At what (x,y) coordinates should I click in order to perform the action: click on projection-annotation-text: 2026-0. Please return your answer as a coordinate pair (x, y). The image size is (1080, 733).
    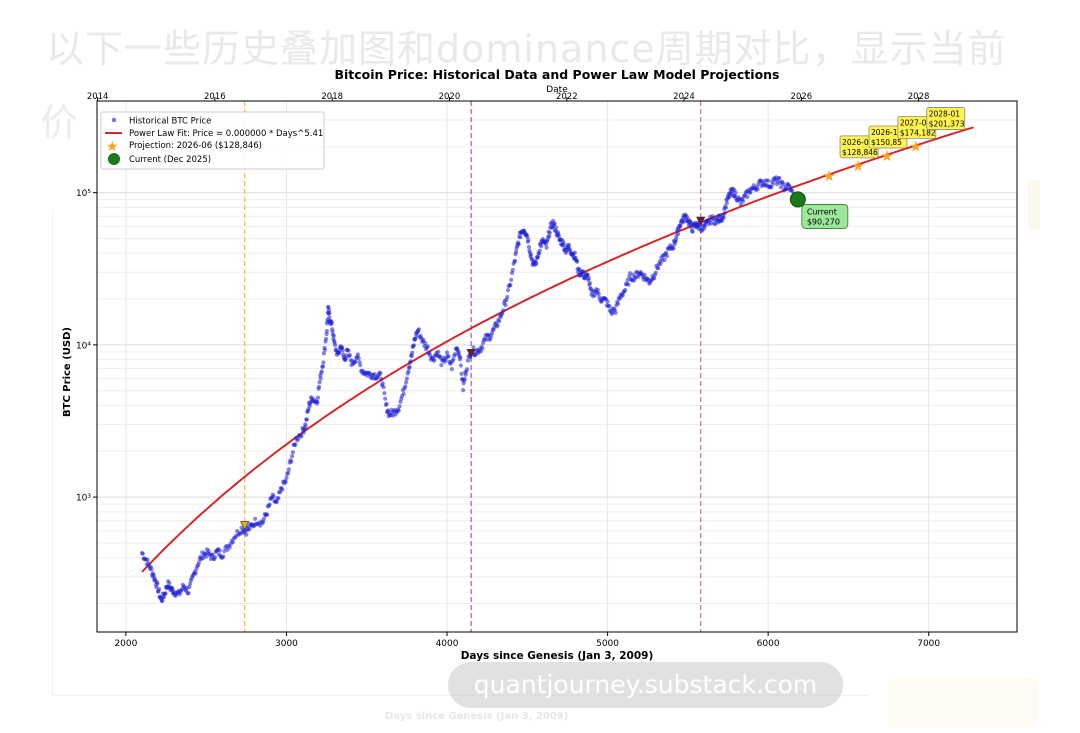
    Looking at the image, I should click on (855, 142).